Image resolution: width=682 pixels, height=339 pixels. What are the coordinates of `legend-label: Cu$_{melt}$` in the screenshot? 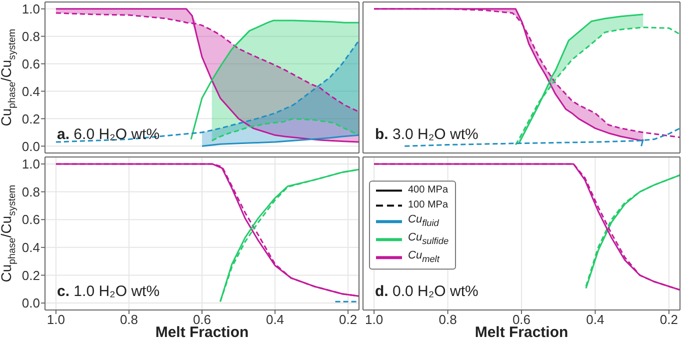 It's located at (424, 257).